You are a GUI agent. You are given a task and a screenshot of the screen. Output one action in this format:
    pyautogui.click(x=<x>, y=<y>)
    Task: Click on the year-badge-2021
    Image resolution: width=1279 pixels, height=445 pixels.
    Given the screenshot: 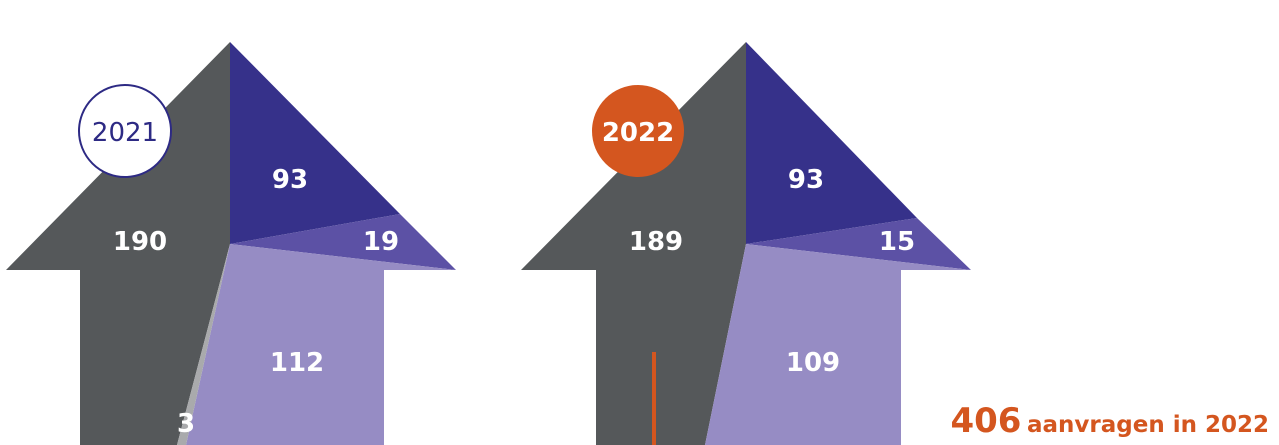 What is the action you would take?
    pyautogui.click(x=125, y=131)
    